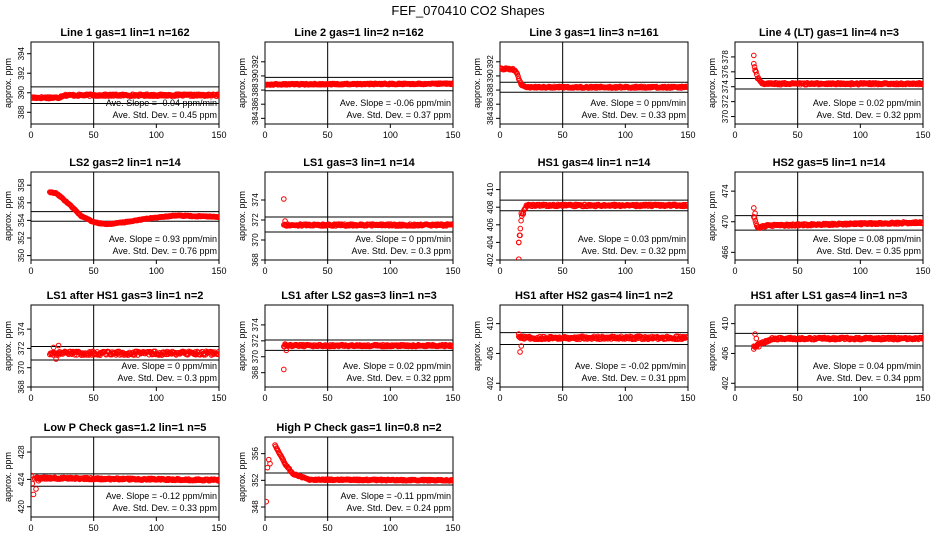 This screenshot has height=540, width=936. I want to click on chart-title: HS2 gas=5 lin=1 n=14, so click(830, 163).